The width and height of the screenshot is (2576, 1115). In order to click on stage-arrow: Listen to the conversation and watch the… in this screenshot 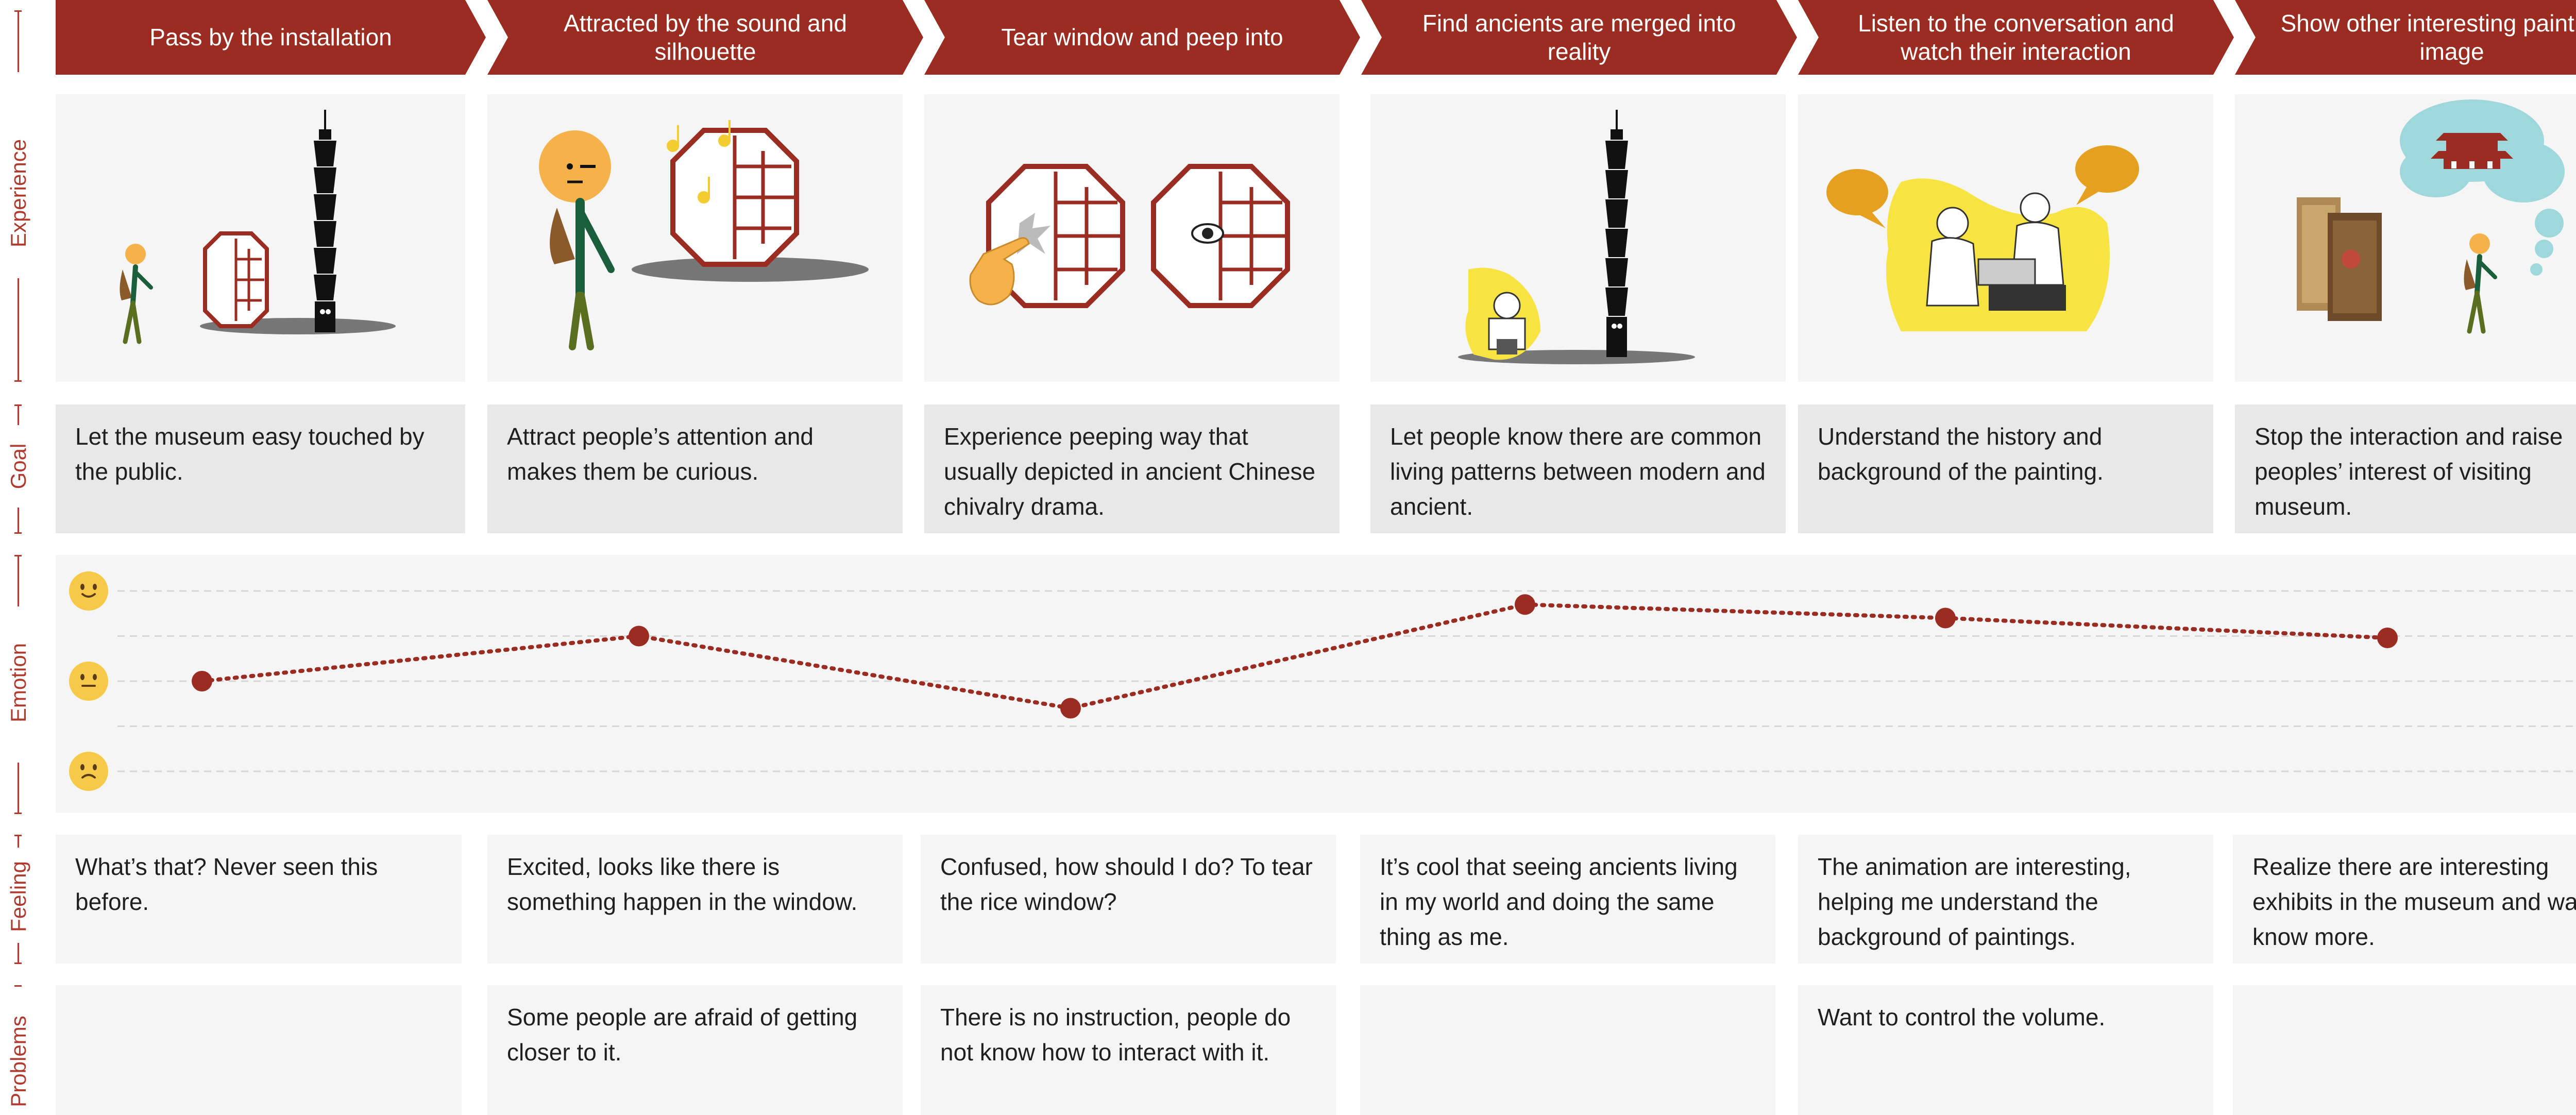, I will do `click(2016, 37)`.